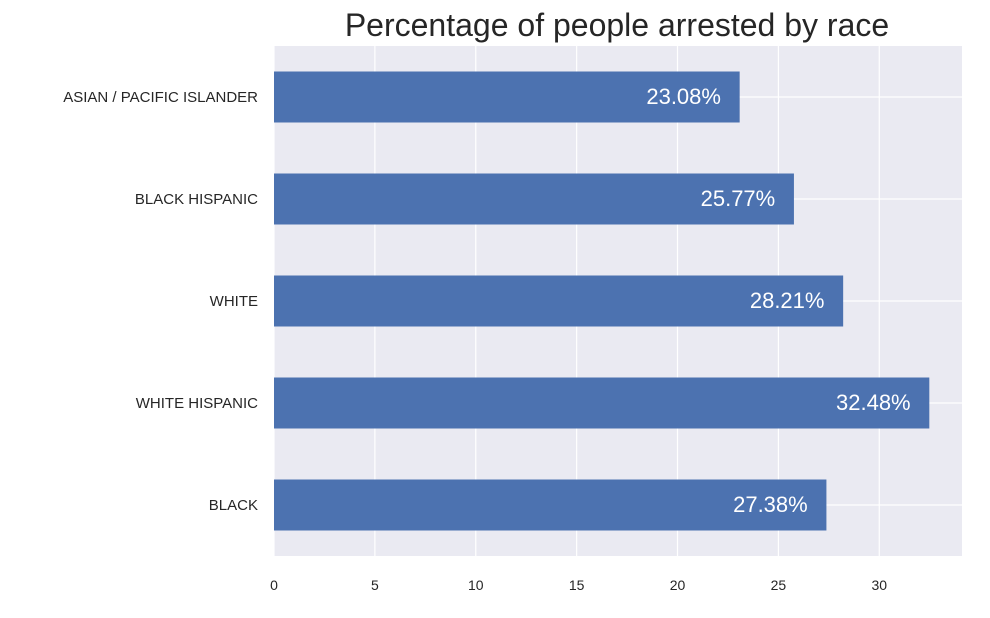 This screenshot has height=618, width=990. What do you see at coordinates (683, 96) in the screenshot?
I see `data-label: 23.08%` at bounding box center [683, 96].